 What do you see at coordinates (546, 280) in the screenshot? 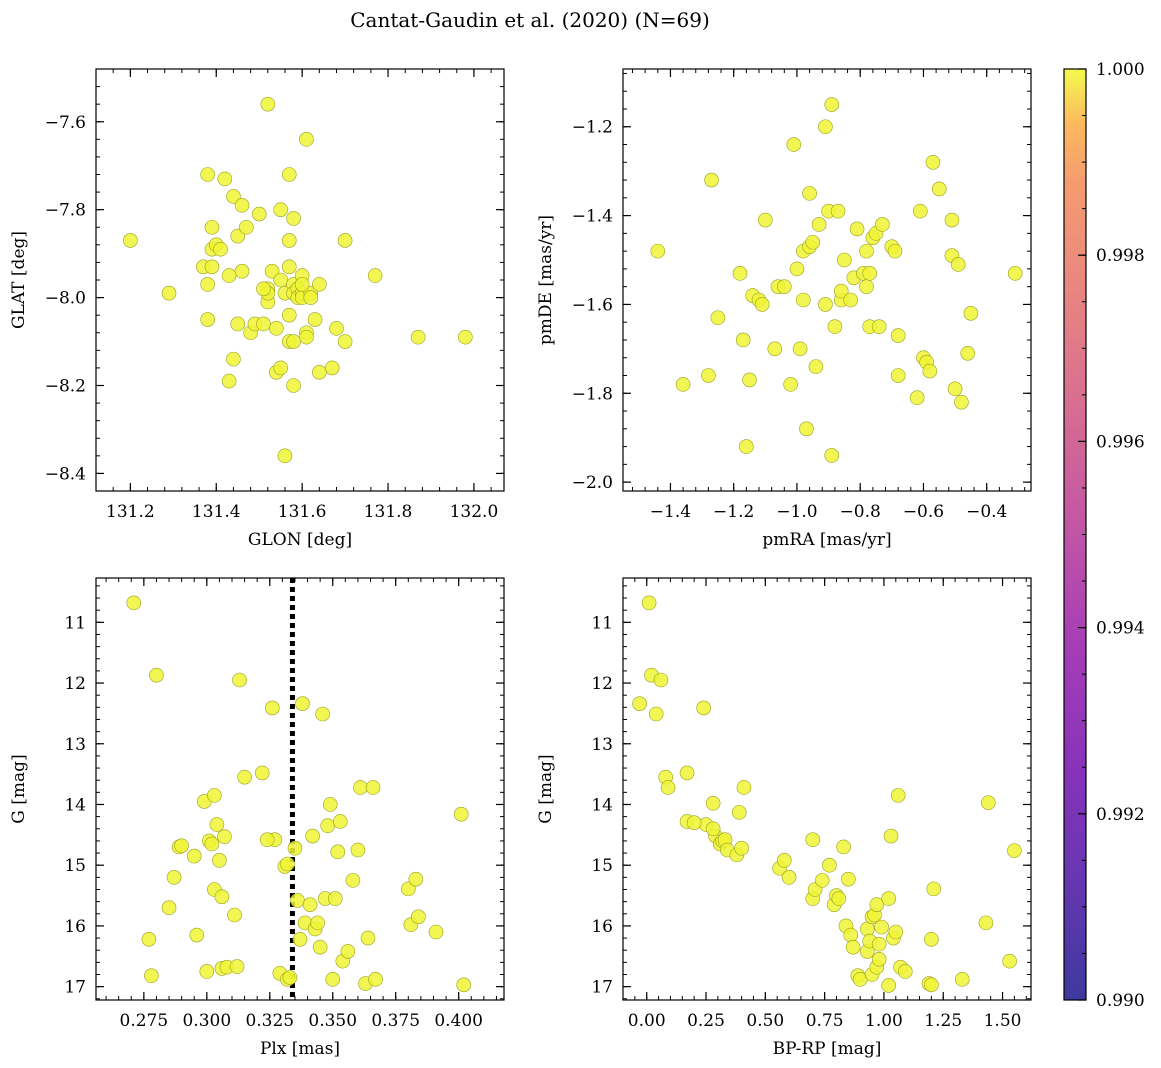
I see `y-axis-label: pmDE [mas/yr]` at bounding box center [546, 280].